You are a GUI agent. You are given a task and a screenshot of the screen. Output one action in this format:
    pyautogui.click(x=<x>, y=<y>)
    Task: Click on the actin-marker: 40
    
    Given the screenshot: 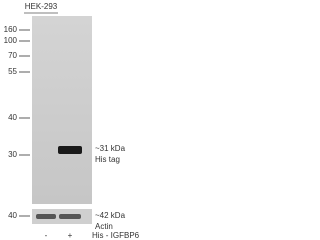 What is the action you would take?
    pyautogui.click(x=12, y=215)
    